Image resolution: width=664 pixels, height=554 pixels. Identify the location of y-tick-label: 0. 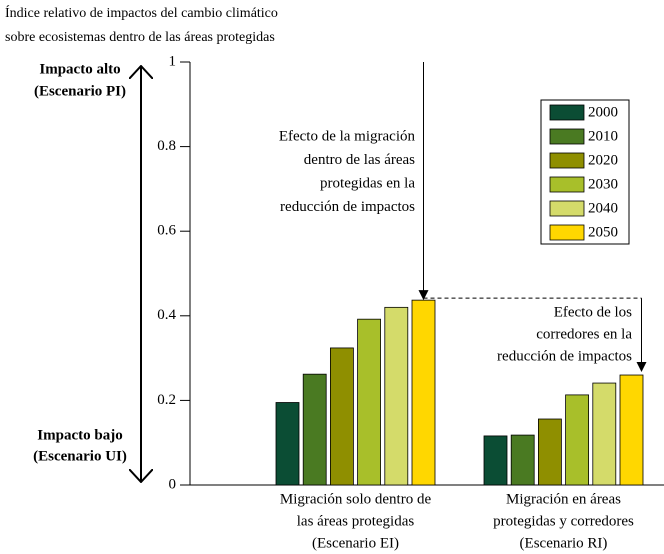
(173, 484).